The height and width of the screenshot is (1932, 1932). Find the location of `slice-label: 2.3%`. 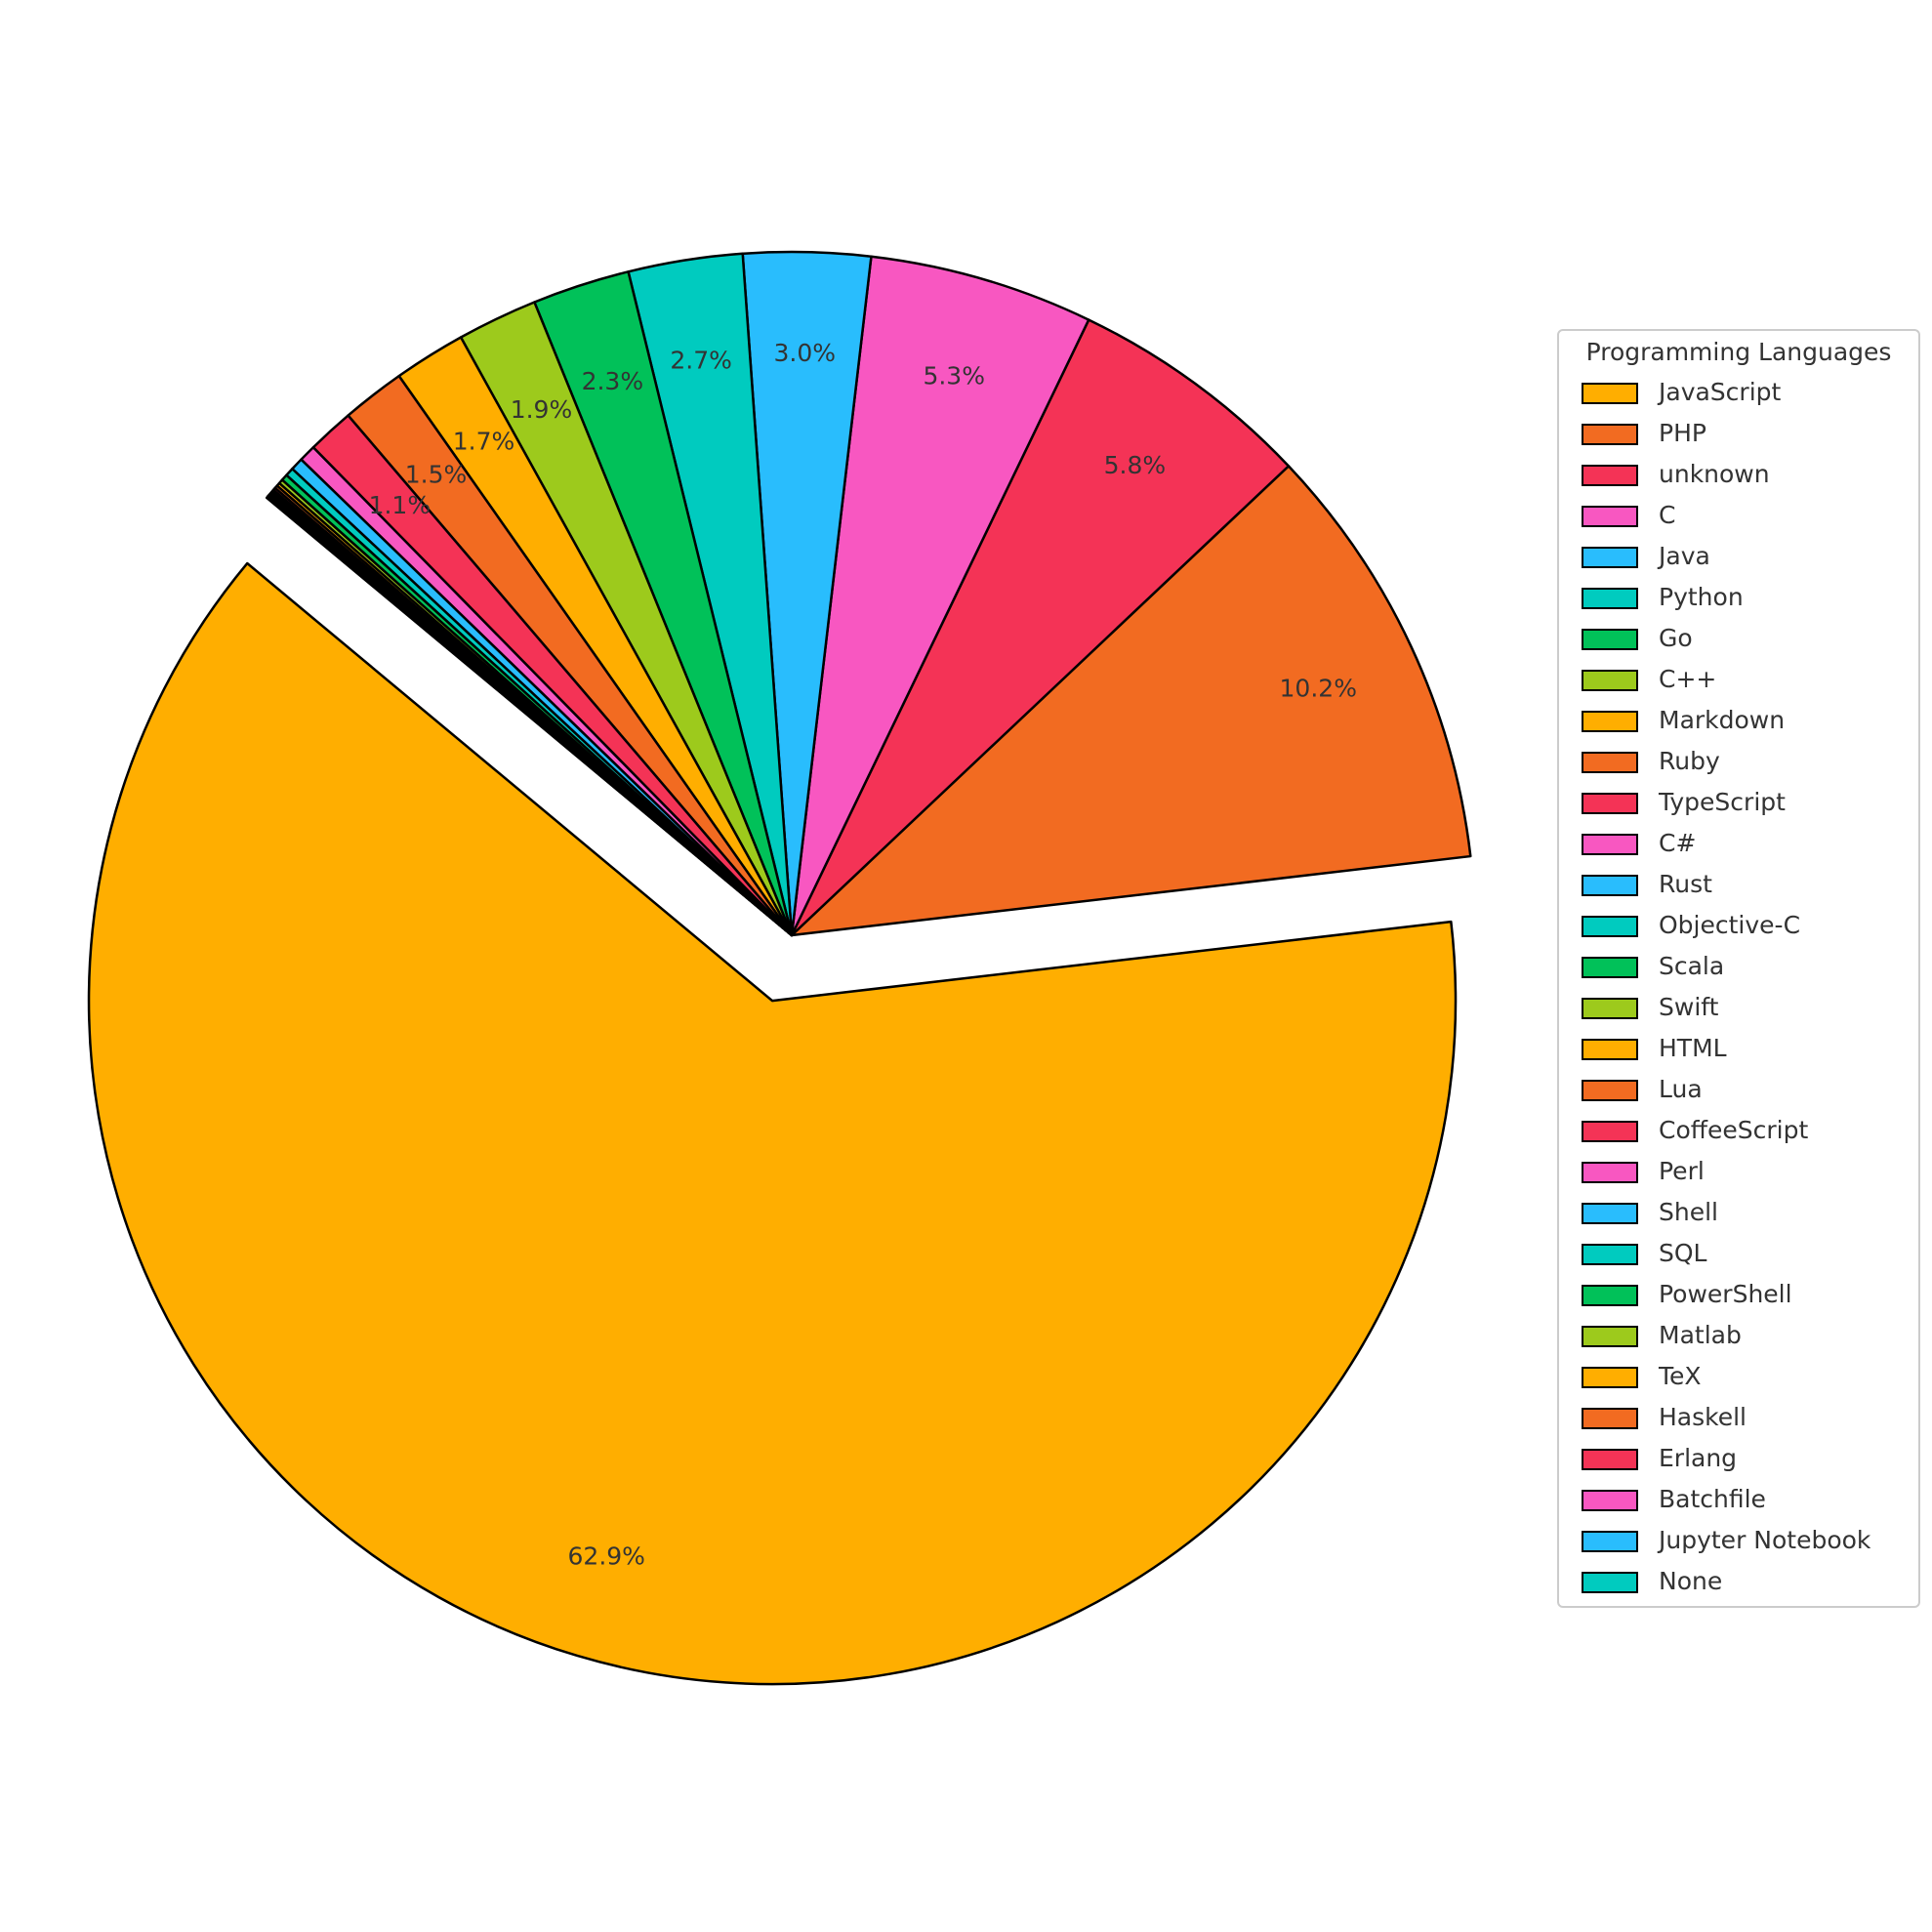

slice-label: 2.3% is located at coordinates (613, 381).